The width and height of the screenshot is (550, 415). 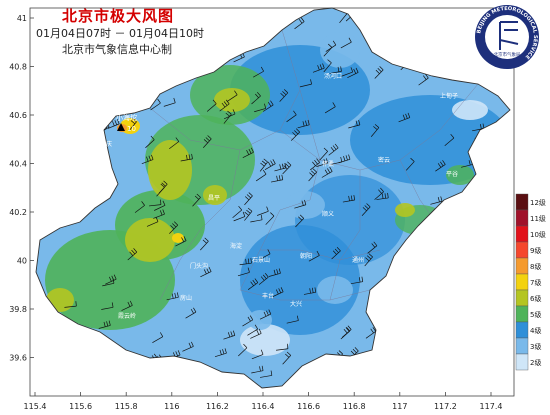 I want to click on x-tick-label: 115.6, so click(x=80, y=406).